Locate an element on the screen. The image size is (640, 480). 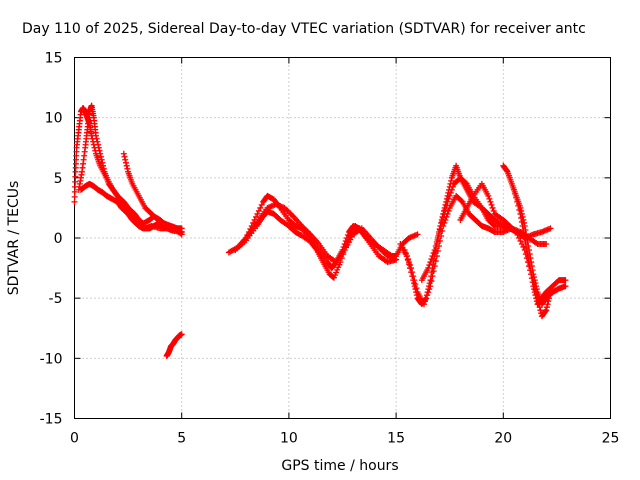
series-track-d-late is located at coordinates (505, 250).